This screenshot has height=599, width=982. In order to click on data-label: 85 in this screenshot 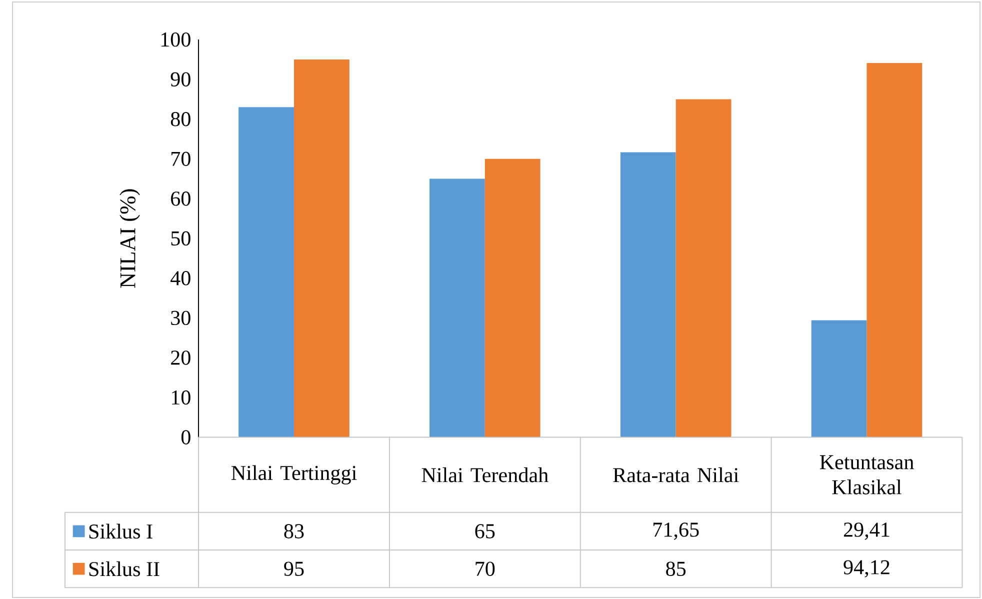, I will do `click(676, 568)`.